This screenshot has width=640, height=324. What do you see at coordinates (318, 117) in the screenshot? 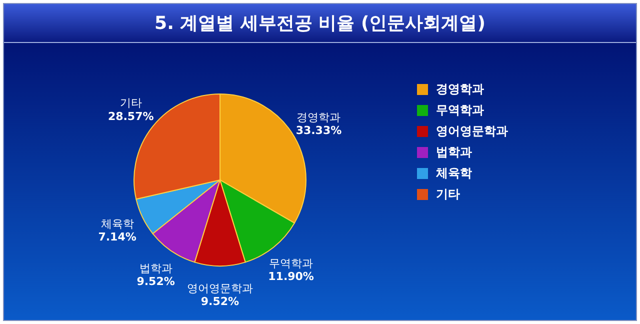
I see `slice-label: 경영학과` at bounding box center [318, 117].